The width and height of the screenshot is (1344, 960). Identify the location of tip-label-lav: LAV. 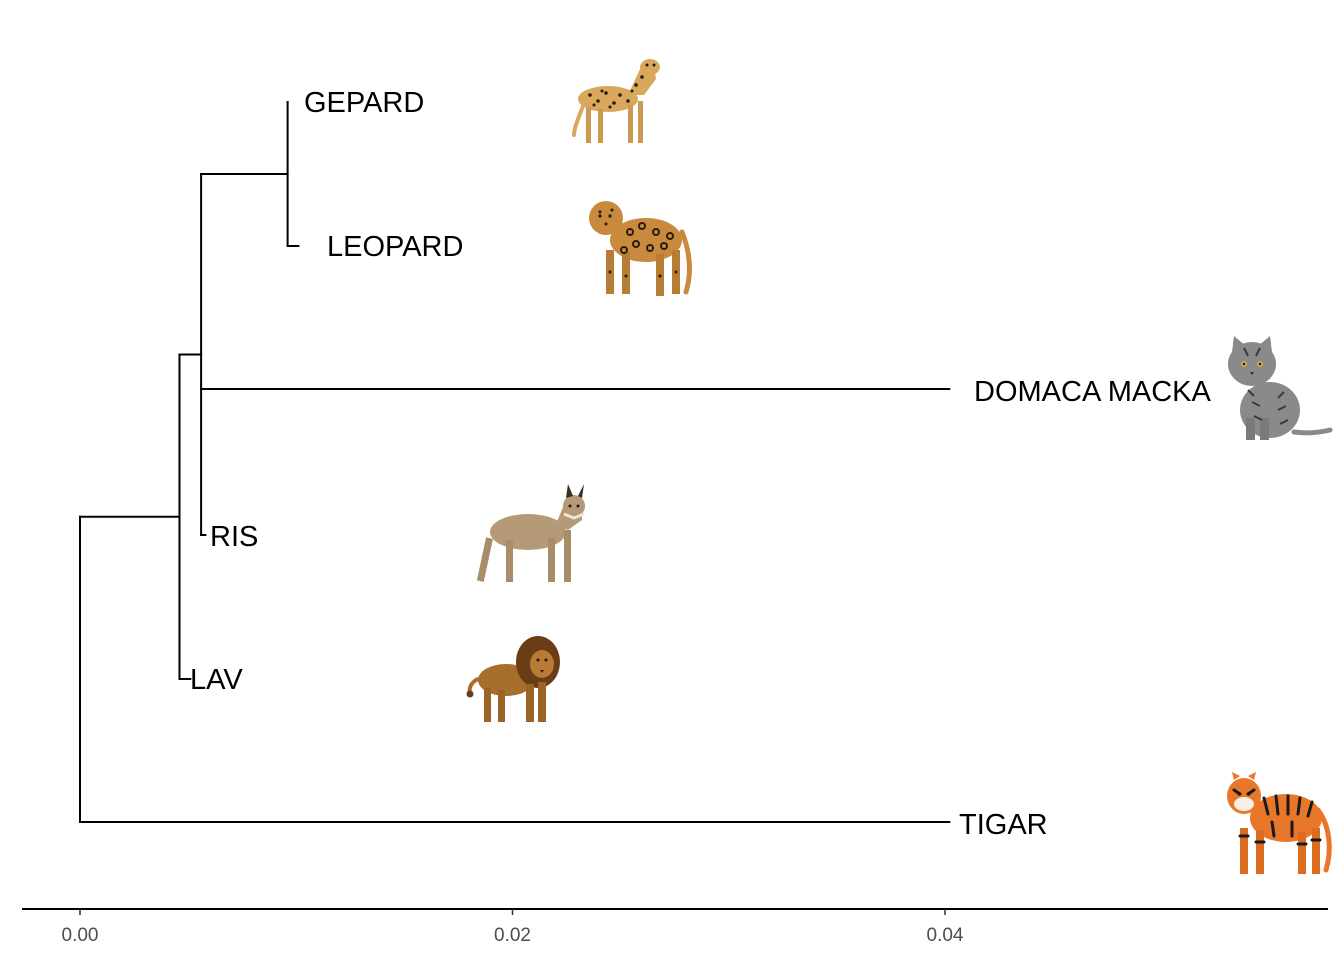
(216, 680).